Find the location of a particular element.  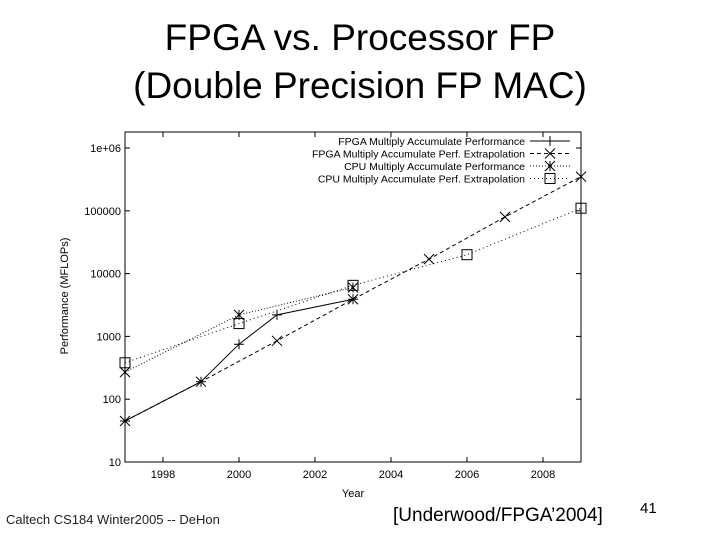

page-number: 41 is located at coordinates (648, 508).